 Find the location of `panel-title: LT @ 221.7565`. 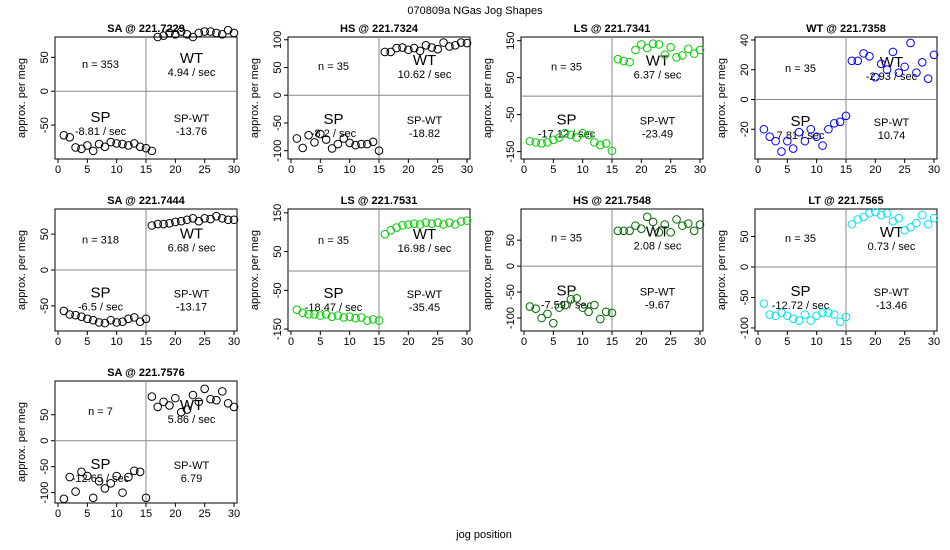

panel-title: LT @ 221.7565 is located at coordinates (845, 201).